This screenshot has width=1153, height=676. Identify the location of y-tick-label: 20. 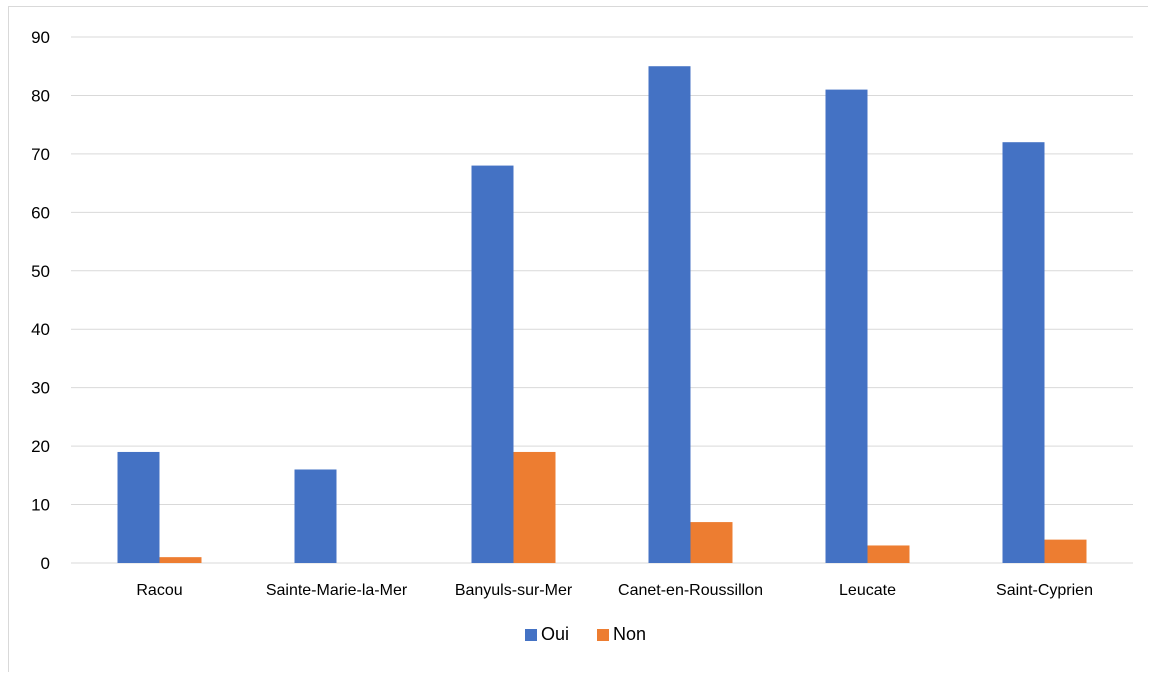
(40, 446).